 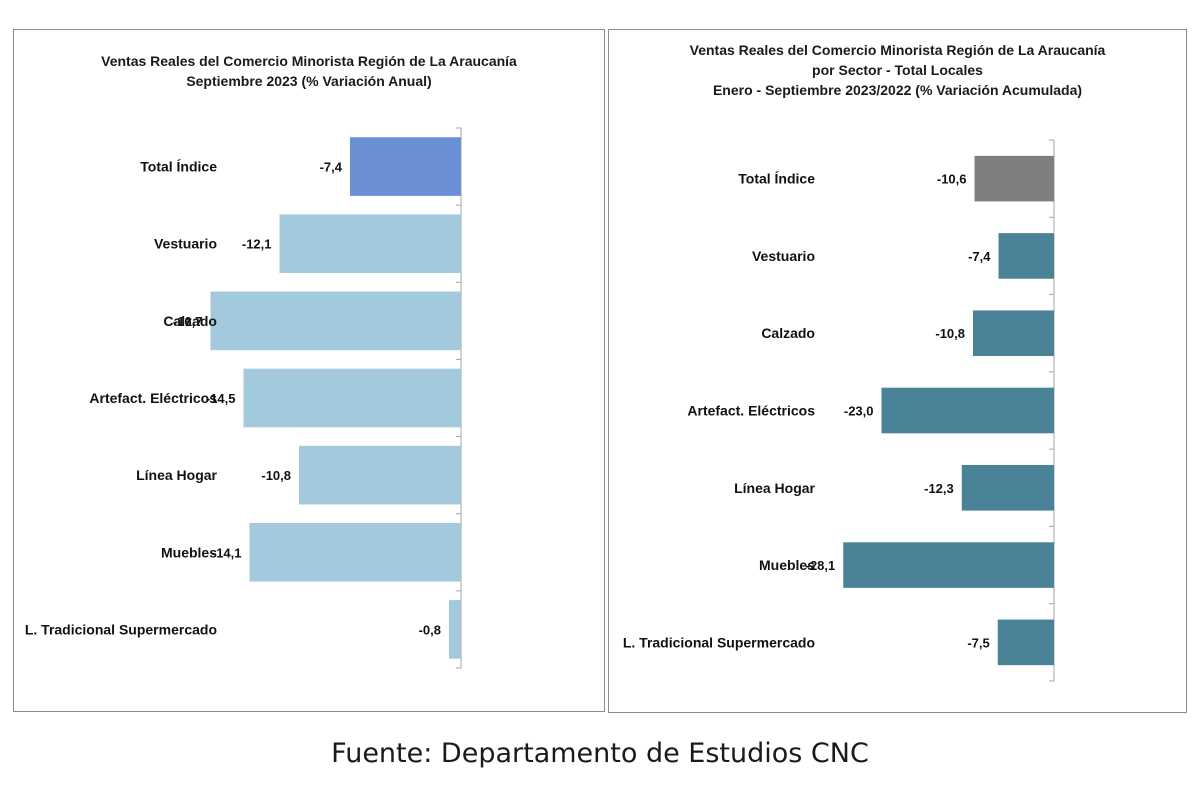 What do you see at coordinates (430, 629) in the screenshot?
I see `data-label: -0,8` at bounding box center [430, 629].